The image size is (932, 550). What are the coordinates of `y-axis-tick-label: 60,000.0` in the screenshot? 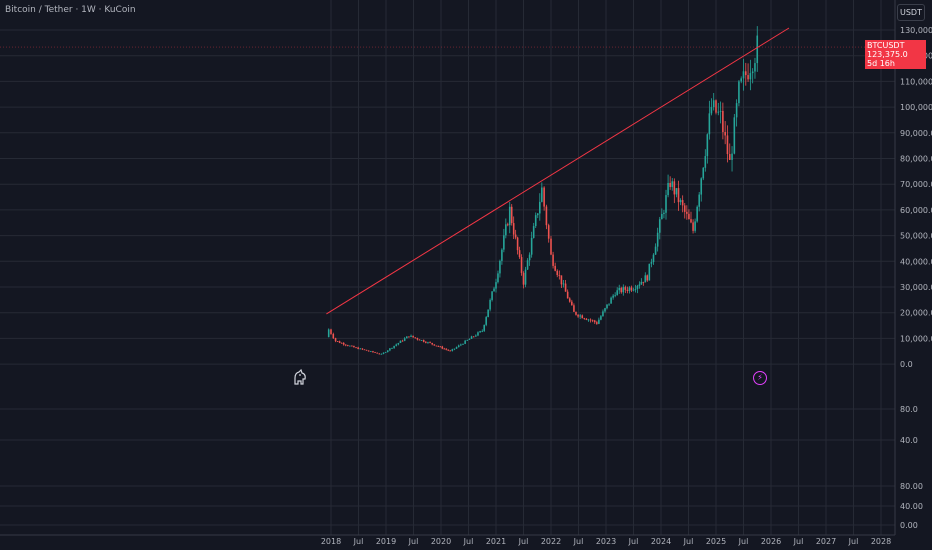 It's located at (916, 210).